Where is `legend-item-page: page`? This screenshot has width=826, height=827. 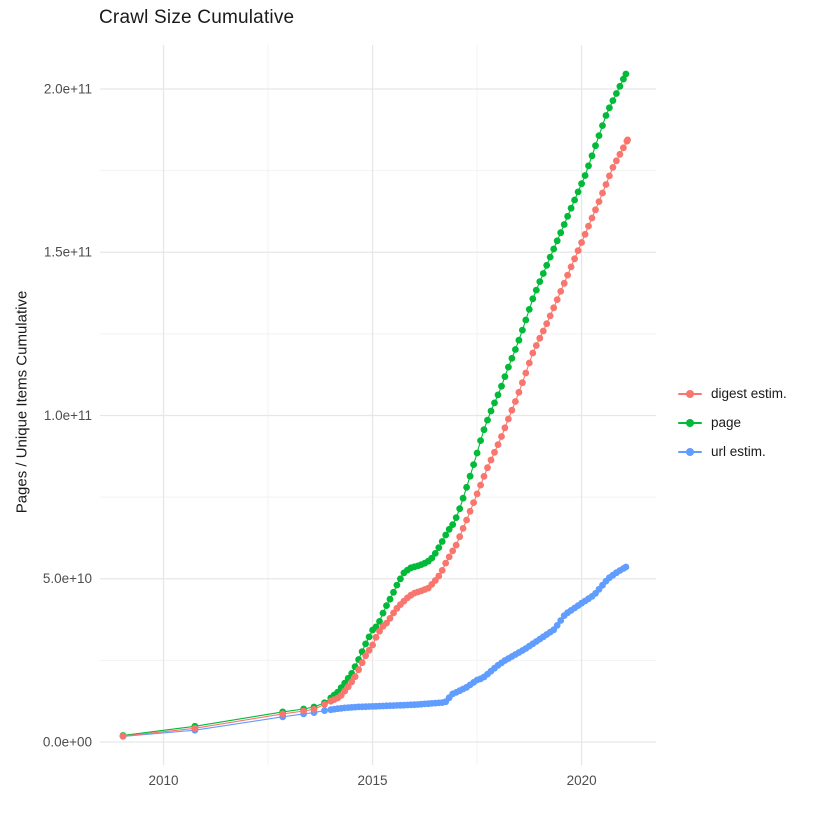
legend-item-page: page is located at coordinates (732, 422).